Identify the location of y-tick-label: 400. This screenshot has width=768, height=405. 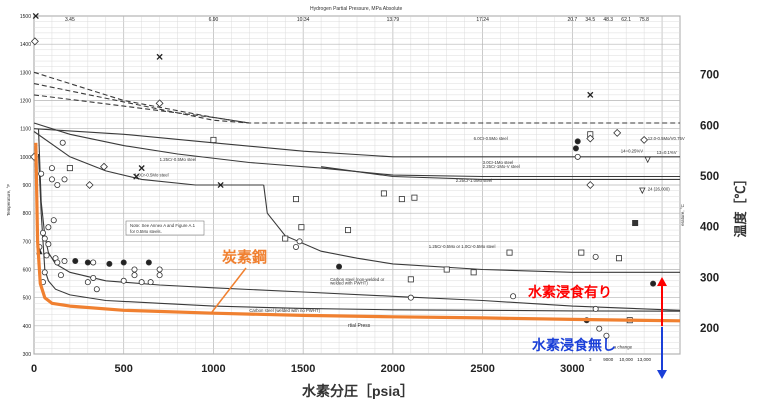
(27, 327).